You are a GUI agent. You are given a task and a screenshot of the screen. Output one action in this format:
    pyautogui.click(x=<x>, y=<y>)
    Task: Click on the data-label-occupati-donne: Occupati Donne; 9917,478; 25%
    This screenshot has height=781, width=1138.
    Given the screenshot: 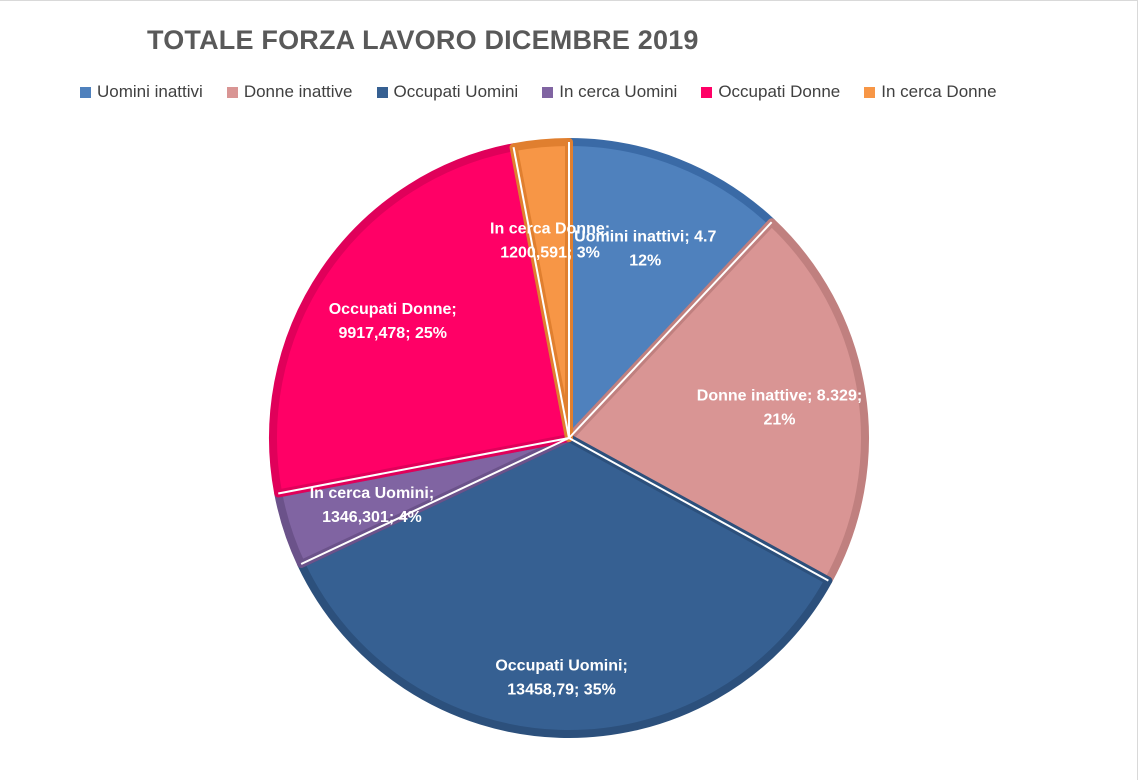 What is the action you would take?
    pyautogui.click(x=393, y=321)
    